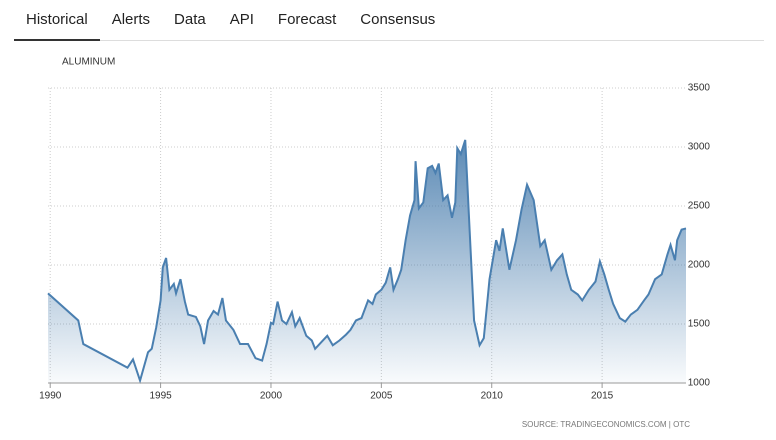 The width and height of the screenshot is (776, 440). I want to click on chart-title: ALUMINUM, so click(88, 62).